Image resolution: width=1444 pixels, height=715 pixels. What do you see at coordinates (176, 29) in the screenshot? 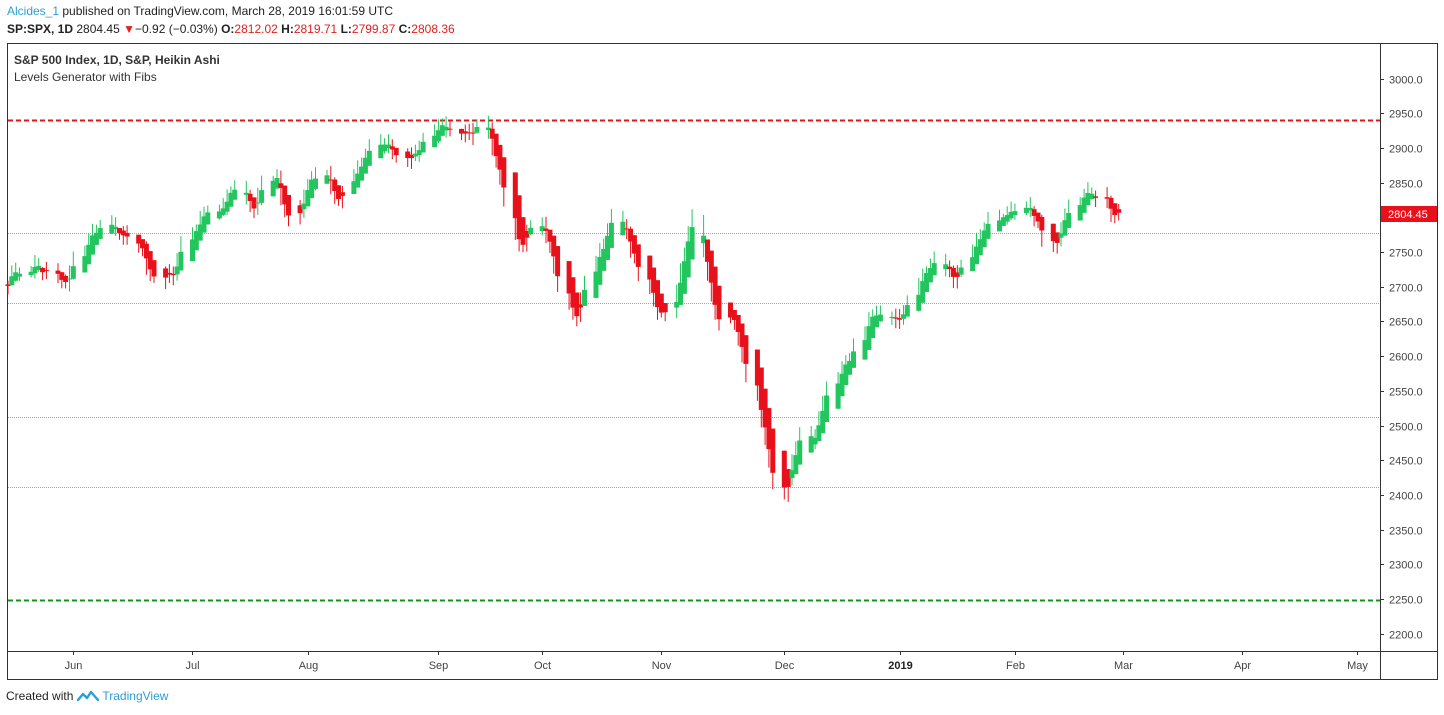
I see `price-change: −0.92 (−0.03%)` at bounding box center [176, 29].